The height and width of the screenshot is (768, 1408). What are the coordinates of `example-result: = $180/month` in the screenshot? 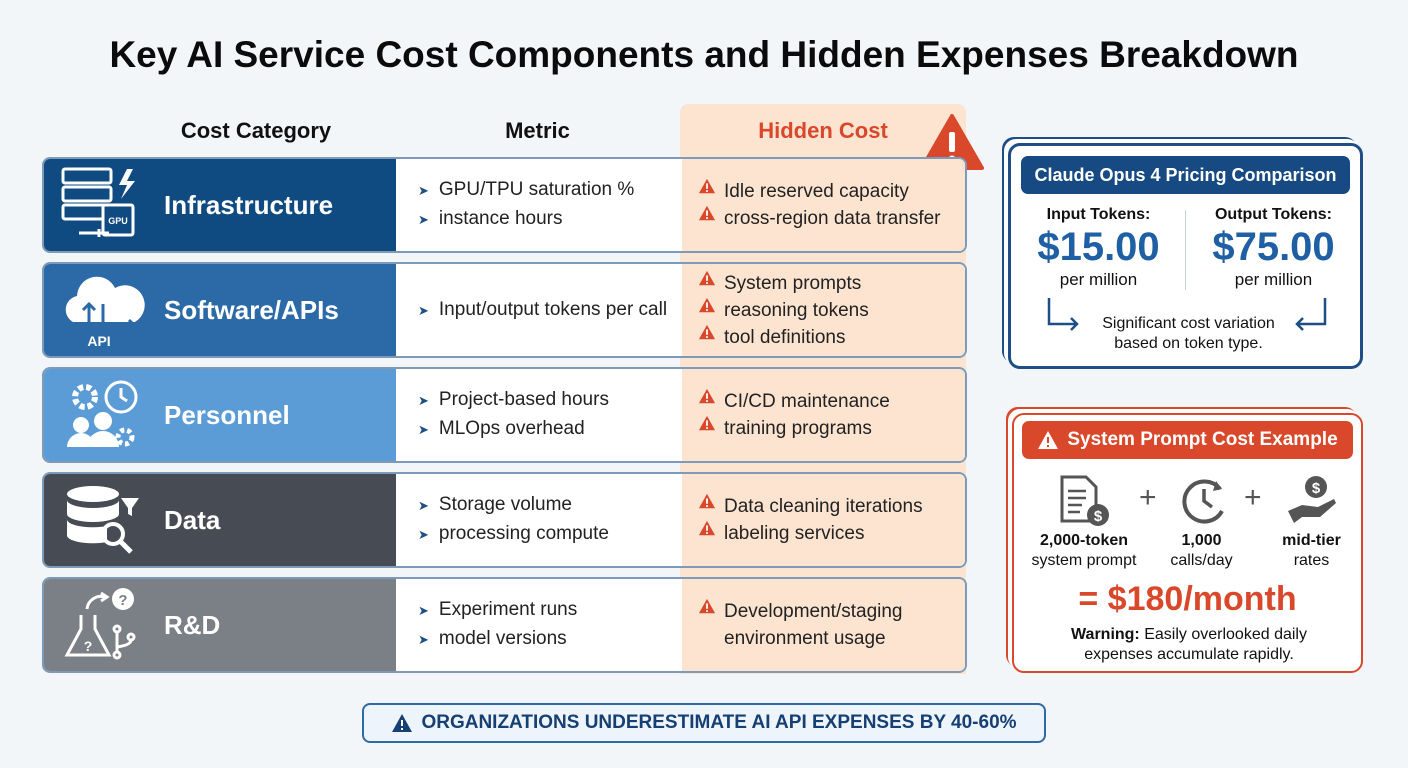 It's located at (1187, 599).